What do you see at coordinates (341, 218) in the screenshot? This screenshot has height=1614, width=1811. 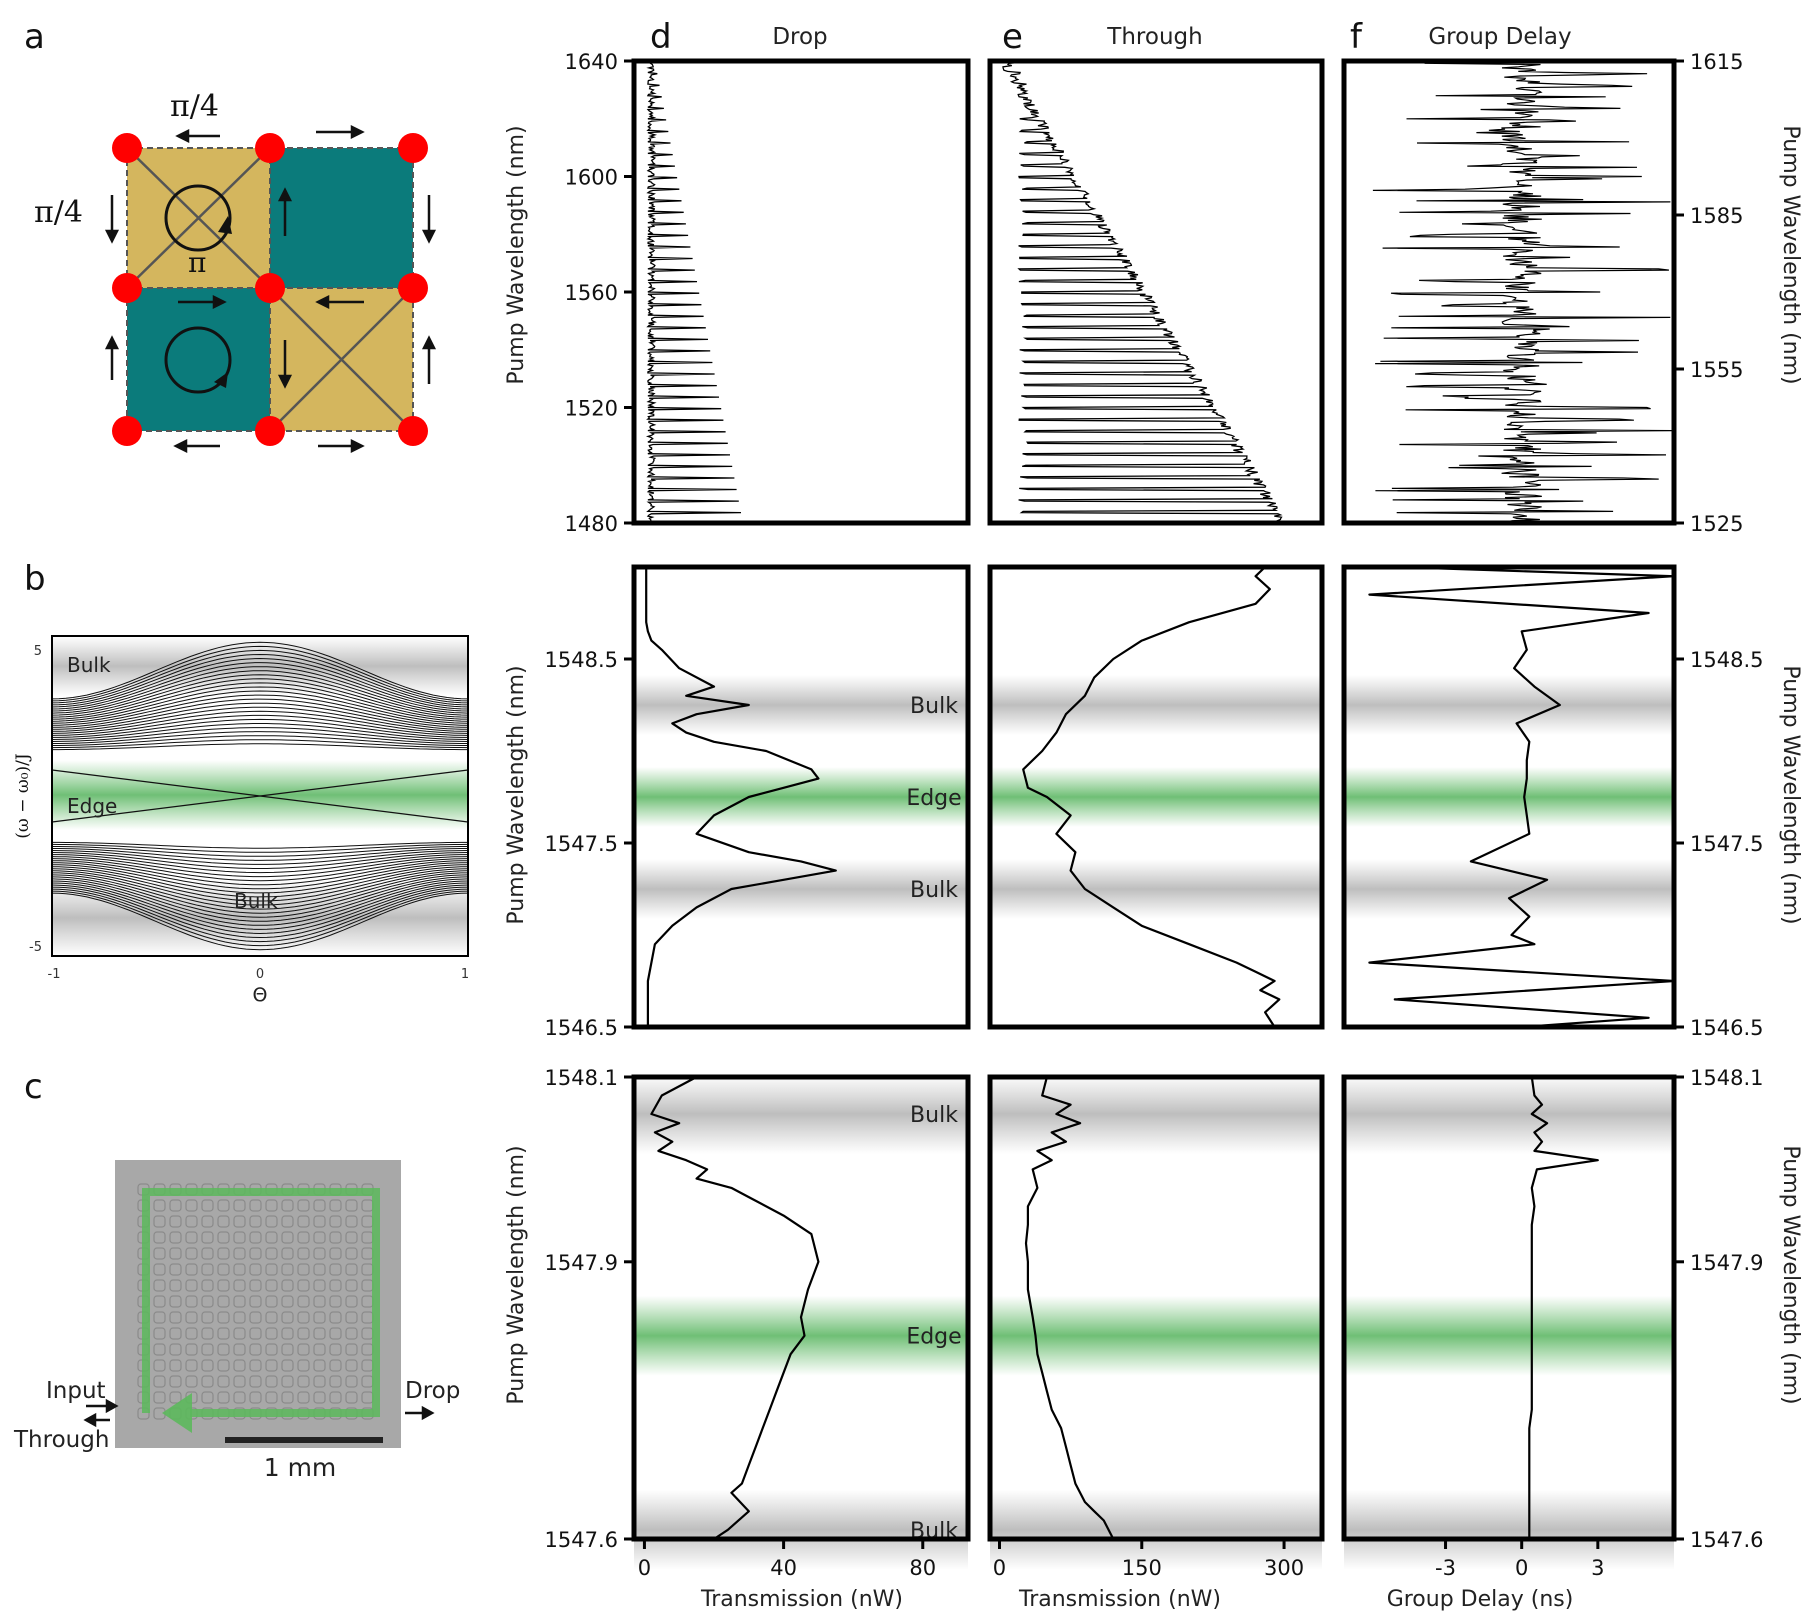 I see `plaquette-teal-top-right` at bounding box center [341, 218].